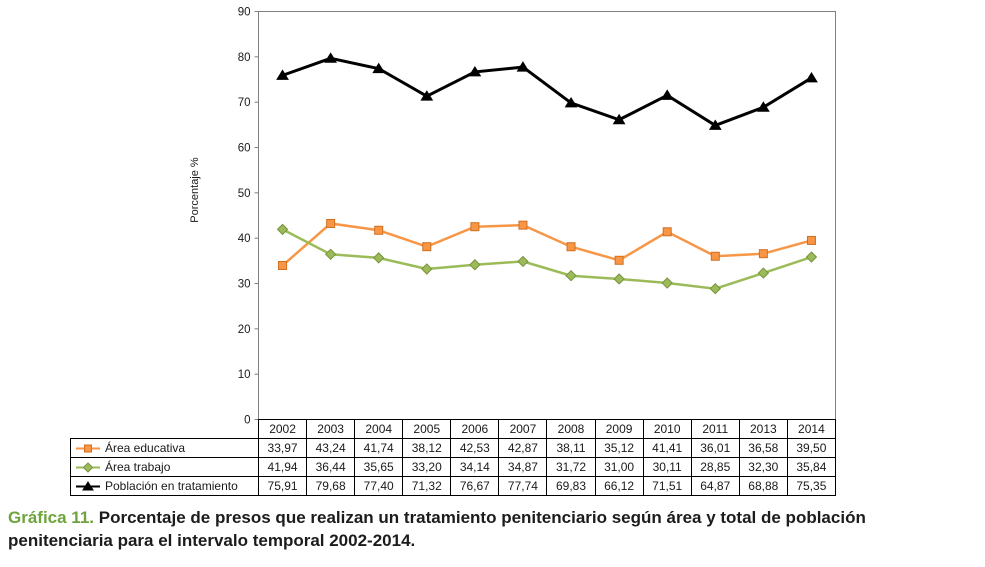  I want to click on value-cell: 43,24, so click(331, 448).